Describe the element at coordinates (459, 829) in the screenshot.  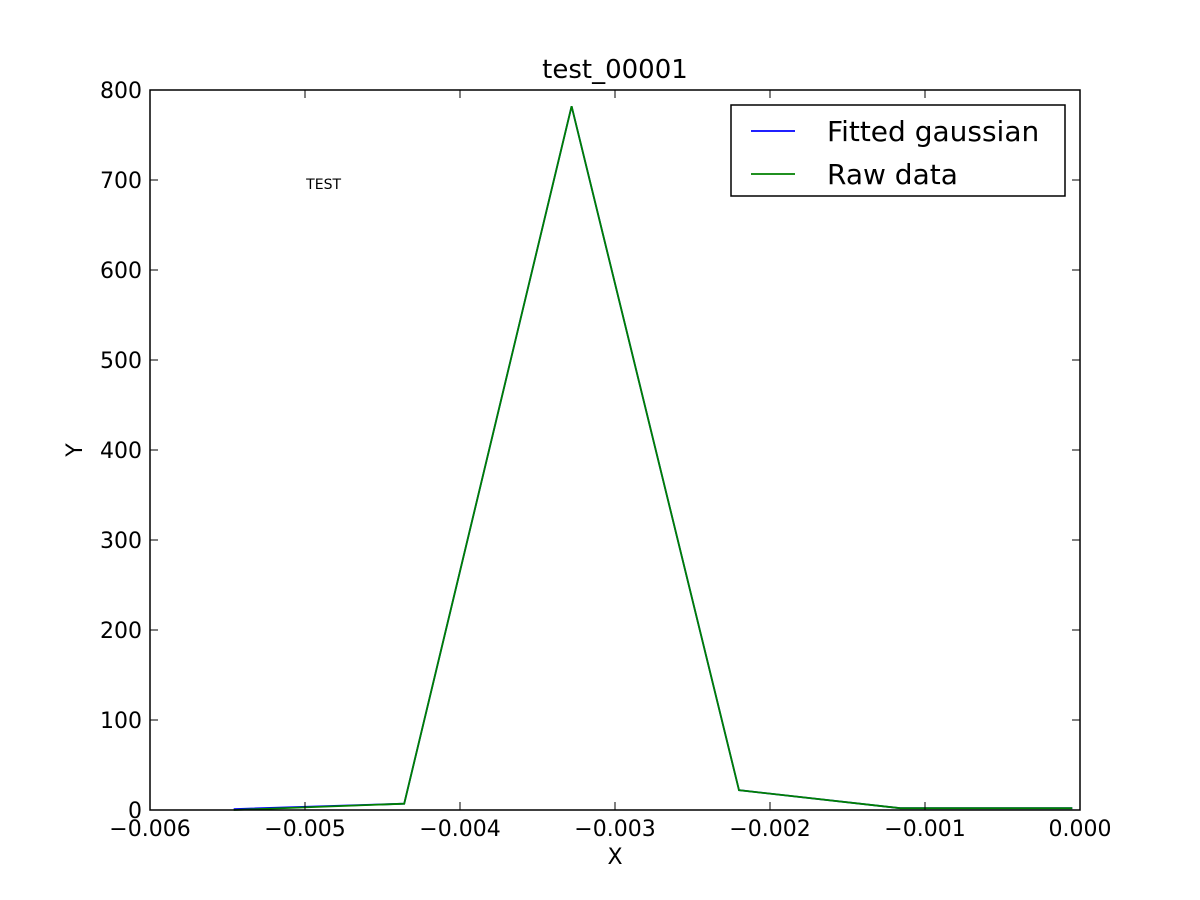
I see `x-tick-label: −0.004` at that location.